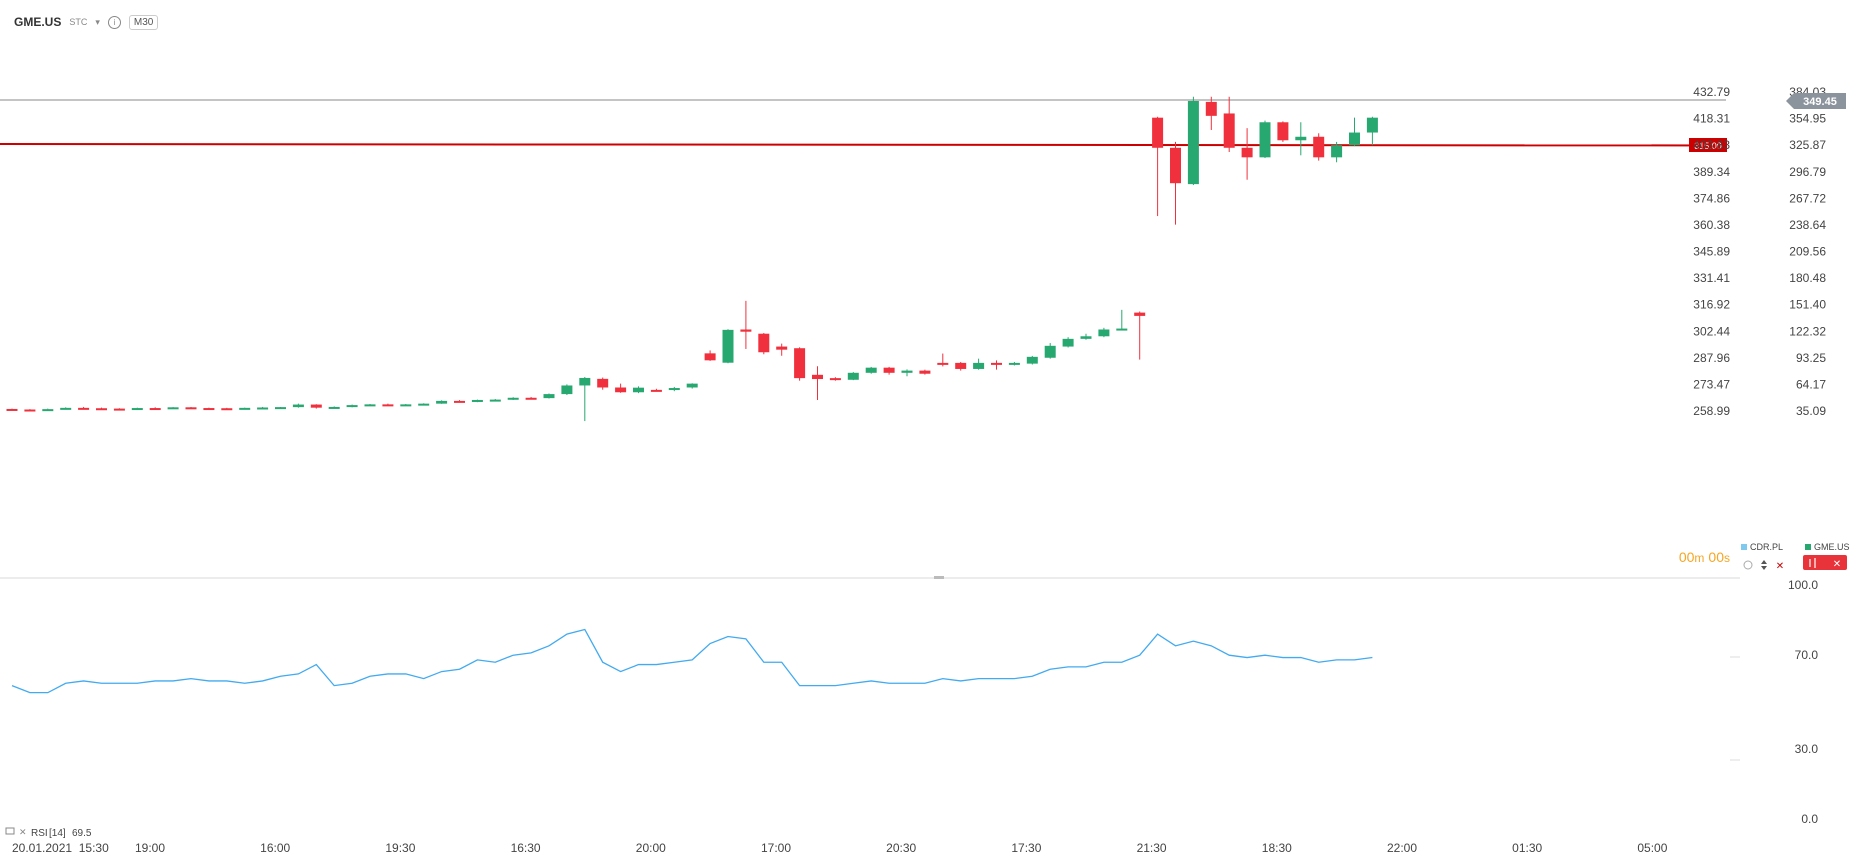  I want to click on instrument-dropdown-icon: ▾, so click(97, 21).